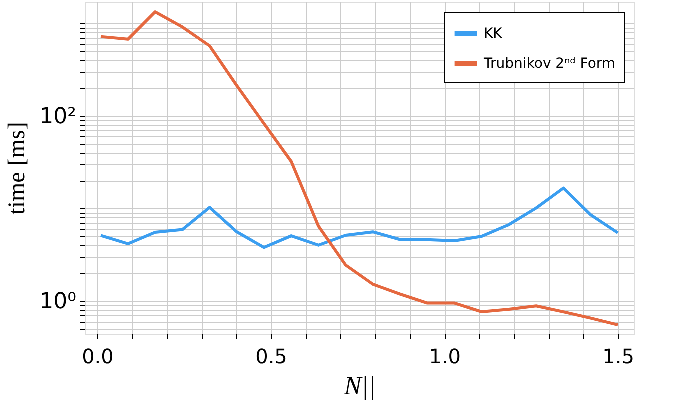 The height and width of the screenshot is (409, 676). What do you see at coordinates (445, 356) in the screenshot?
I see `x-tick-label: 1.0` at bounding box center [445, 356].